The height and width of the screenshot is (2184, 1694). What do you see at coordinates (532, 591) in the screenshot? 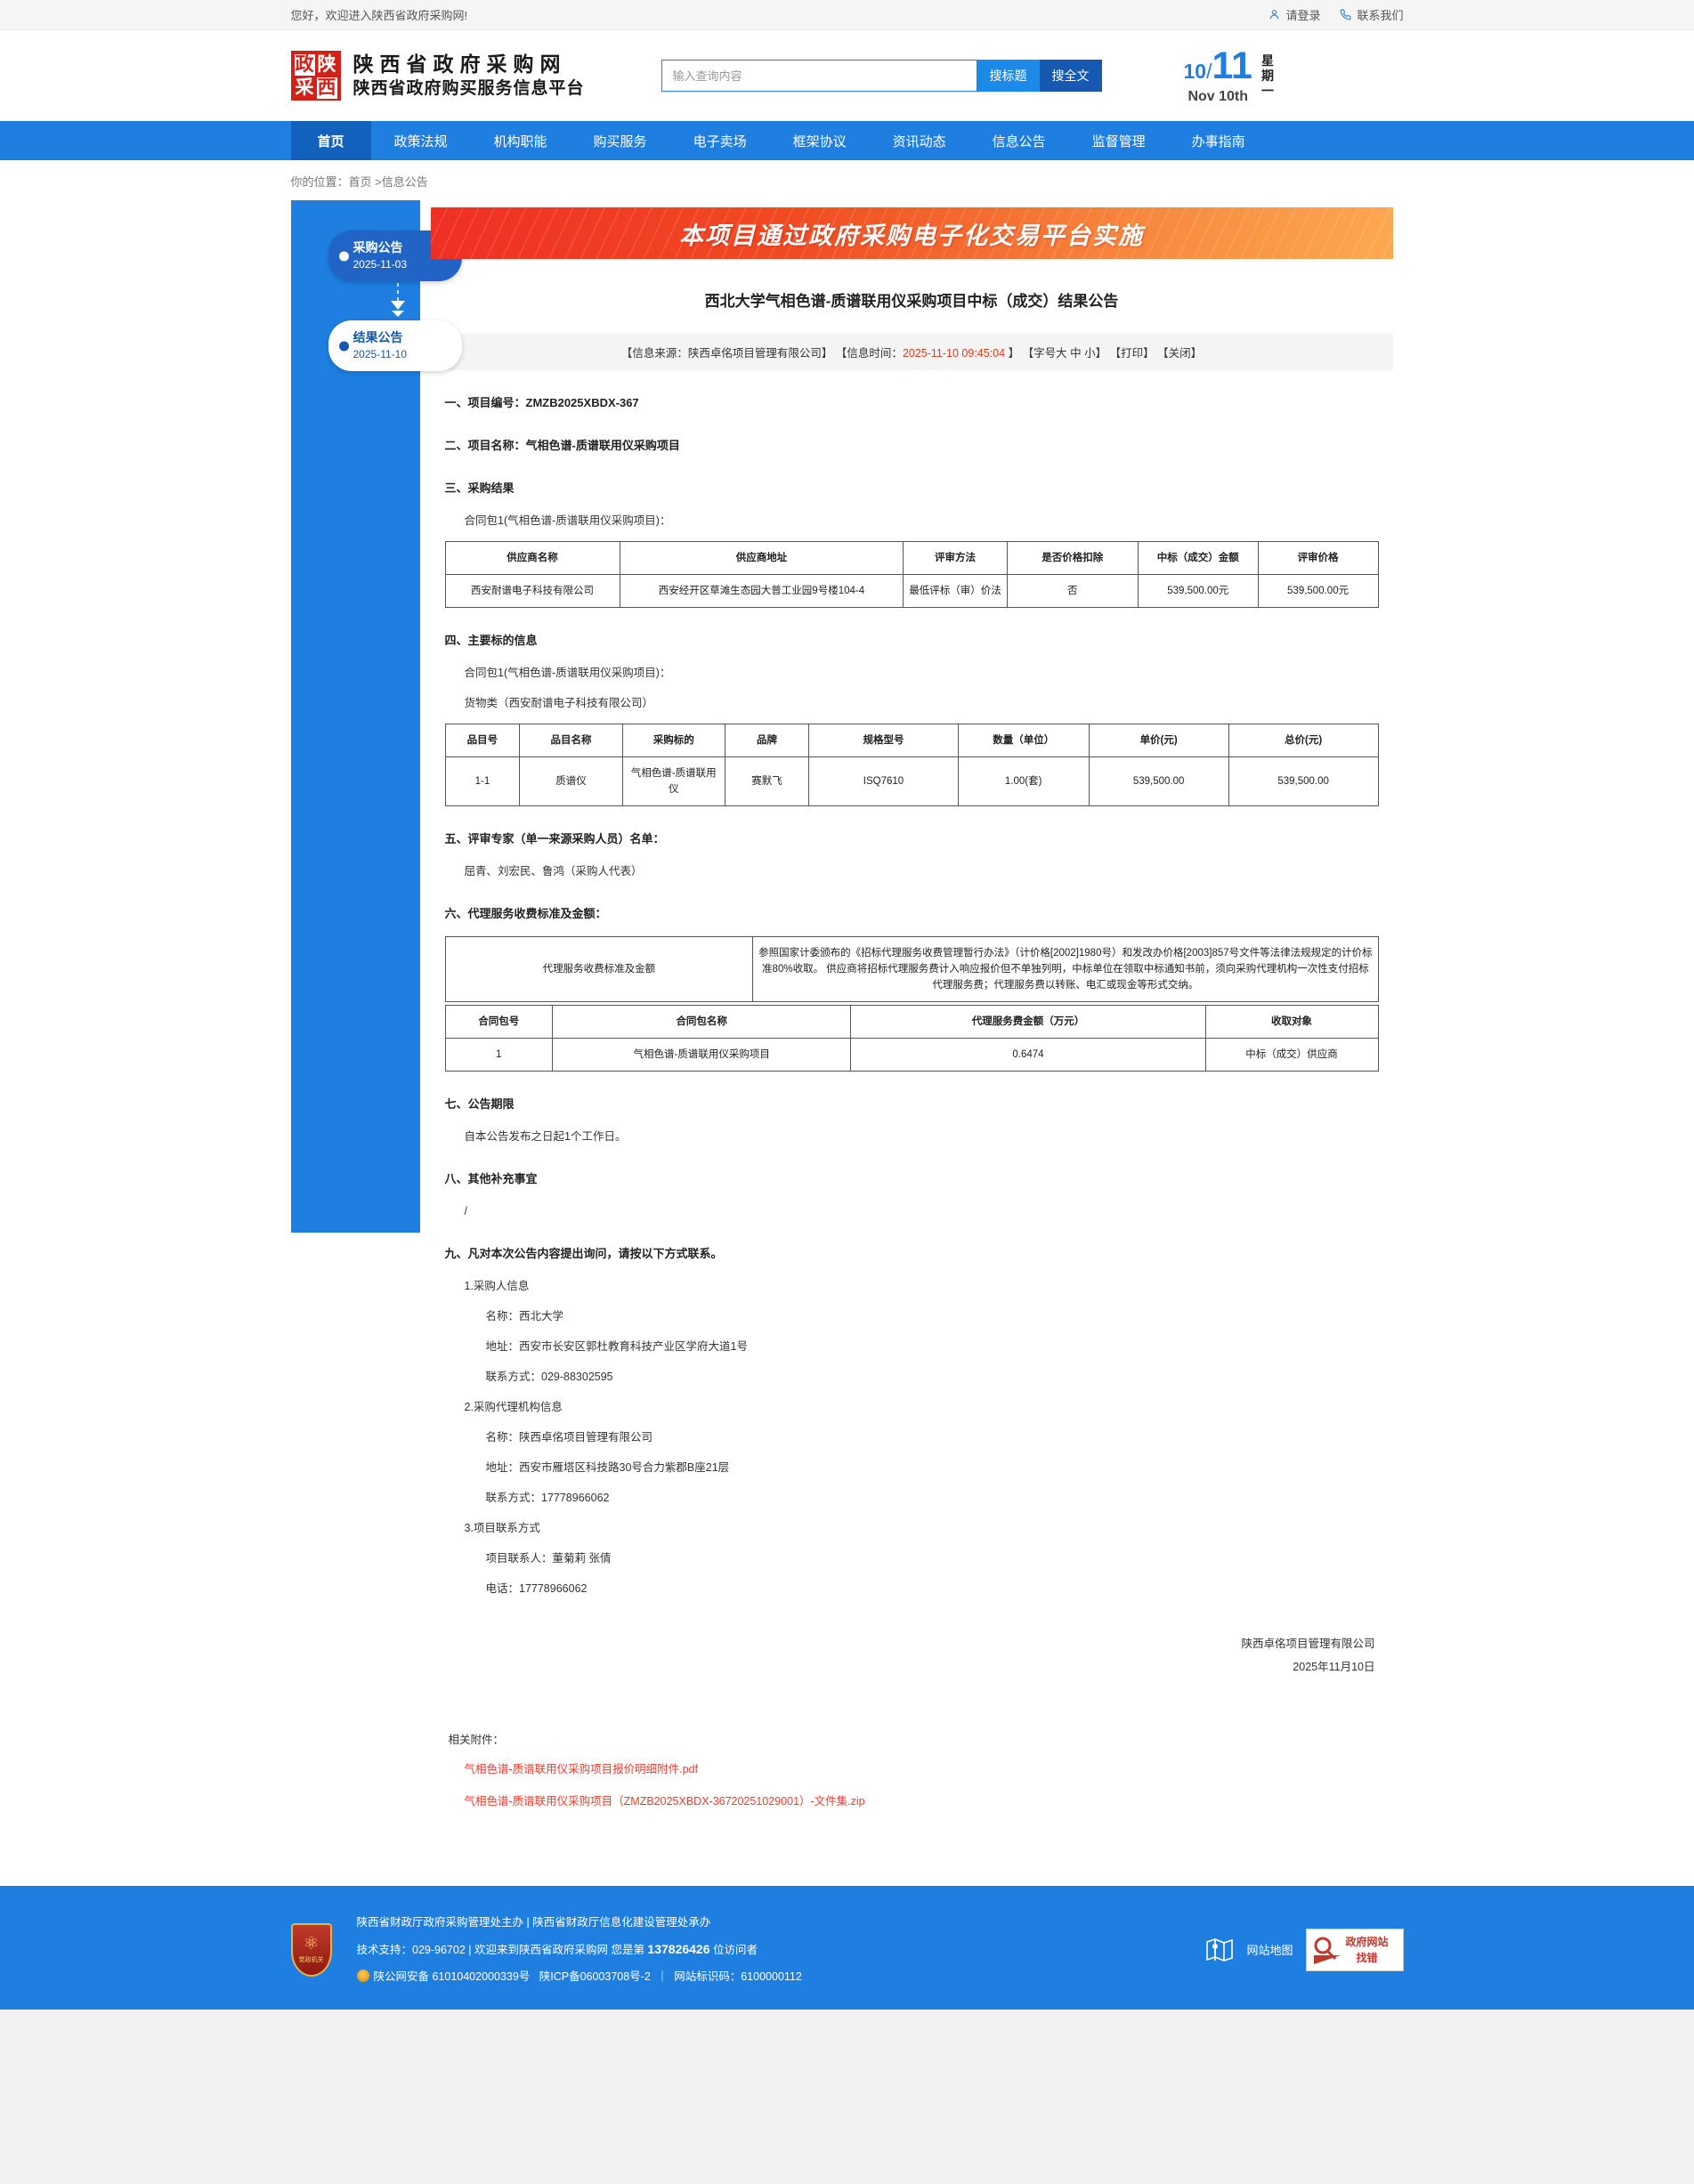
I see `td-supplier-name: 西安耐谱电子科技有限公司` at bounding box center [532, 591].